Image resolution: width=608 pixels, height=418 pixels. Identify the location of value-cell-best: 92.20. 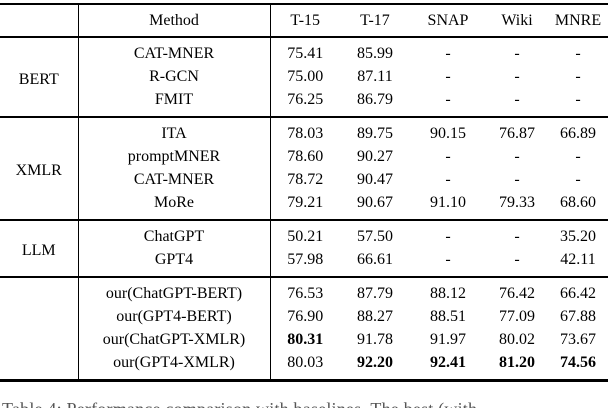
(375, 362).